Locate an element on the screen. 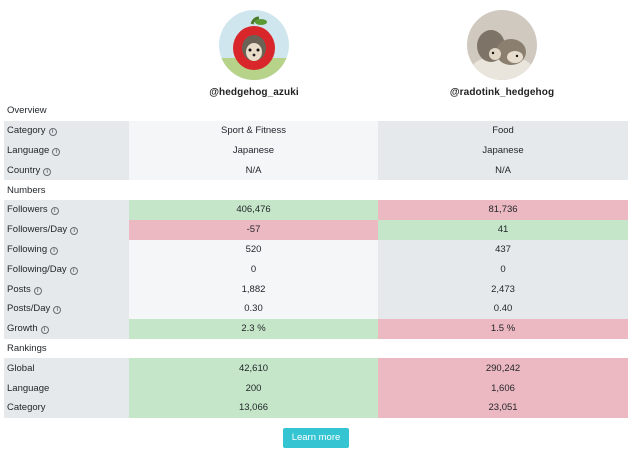  row-label: Followers i is located at coordinates (66, 209).